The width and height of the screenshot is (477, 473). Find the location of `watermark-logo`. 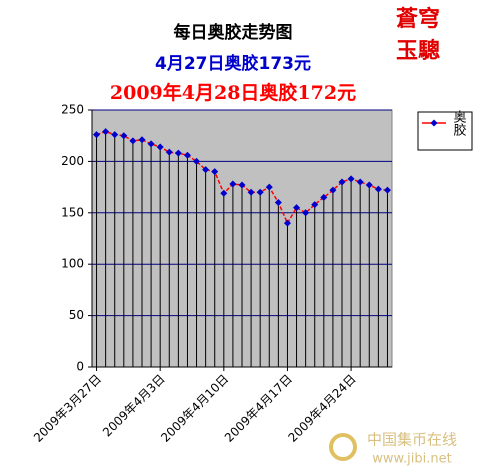

watermark-logo is located at coordinates (343, 447).